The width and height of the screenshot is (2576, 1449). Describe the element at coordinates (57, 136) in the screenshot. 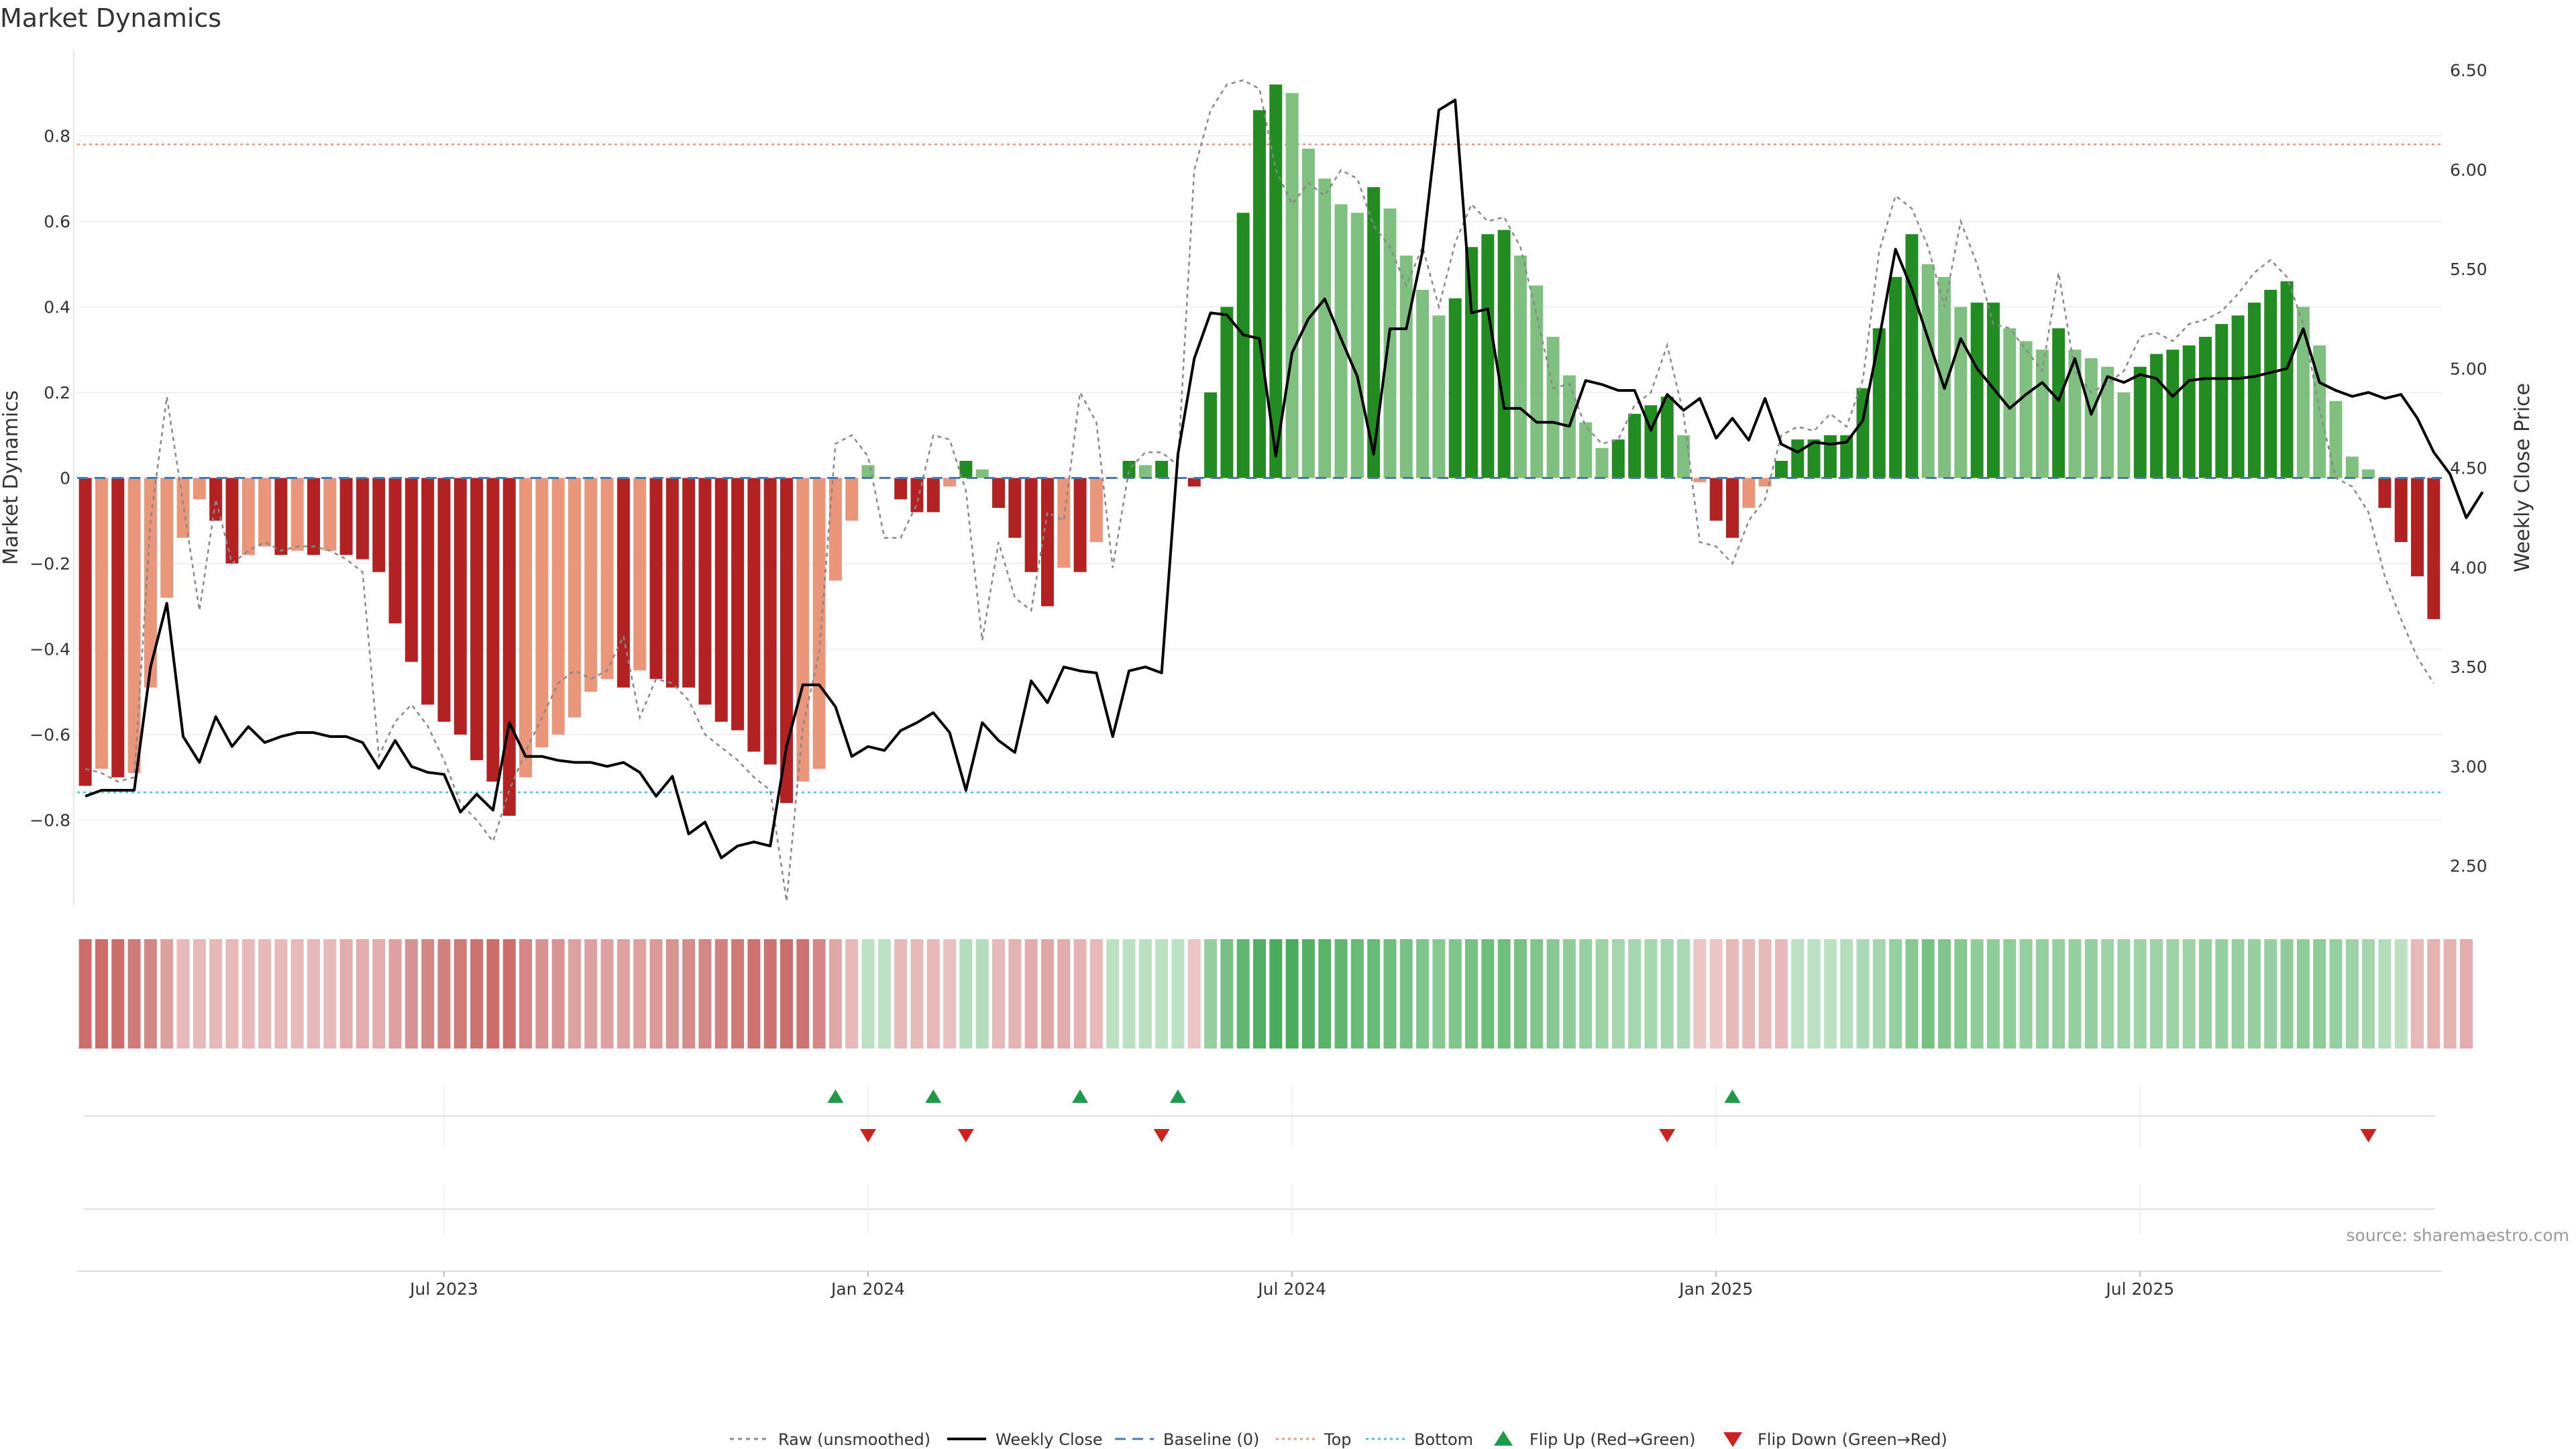

I see `y-tick-label: 0.8` at that location.